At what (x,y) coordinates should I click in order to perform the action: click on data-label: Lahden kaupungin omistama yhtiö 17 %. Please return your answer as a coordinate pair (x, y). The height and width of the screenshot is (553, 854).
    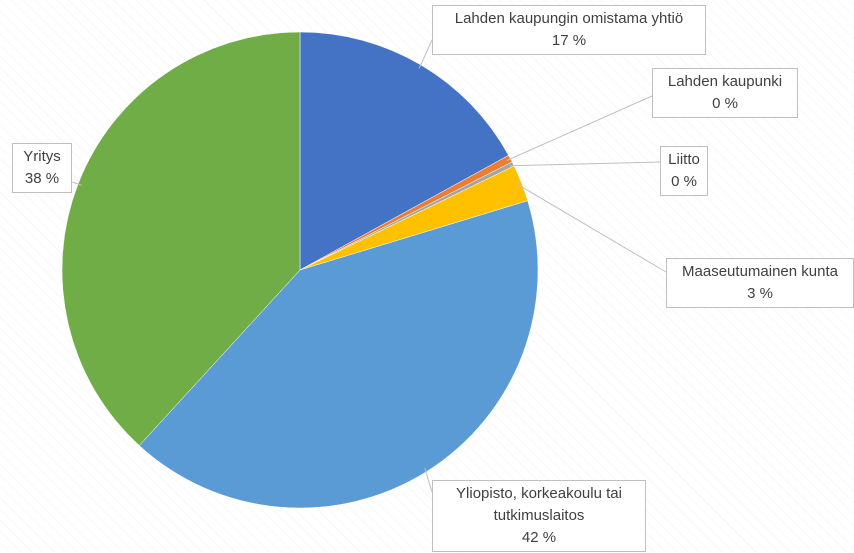
    Looking at the image, I should click on (569, 30).